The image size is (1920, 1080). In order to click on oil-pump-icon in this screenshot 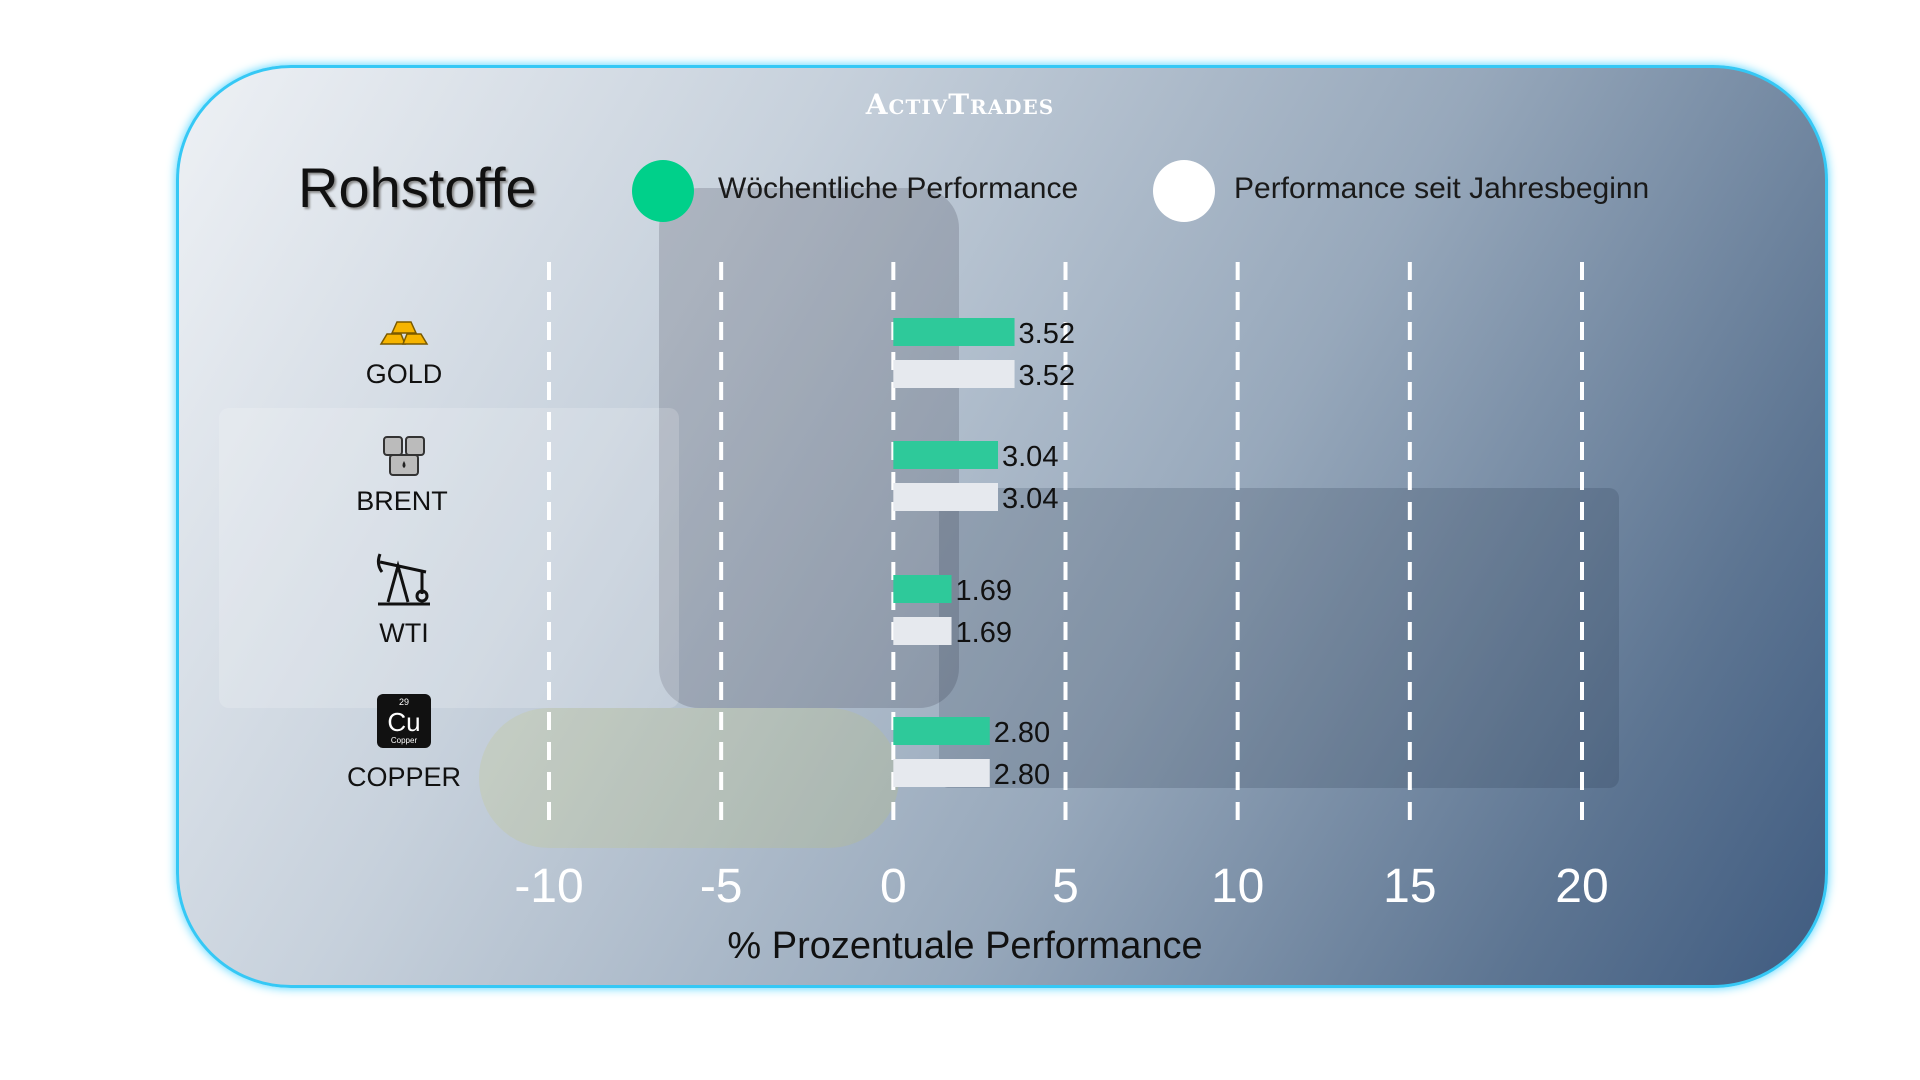, I will do `click(404, 580)`.